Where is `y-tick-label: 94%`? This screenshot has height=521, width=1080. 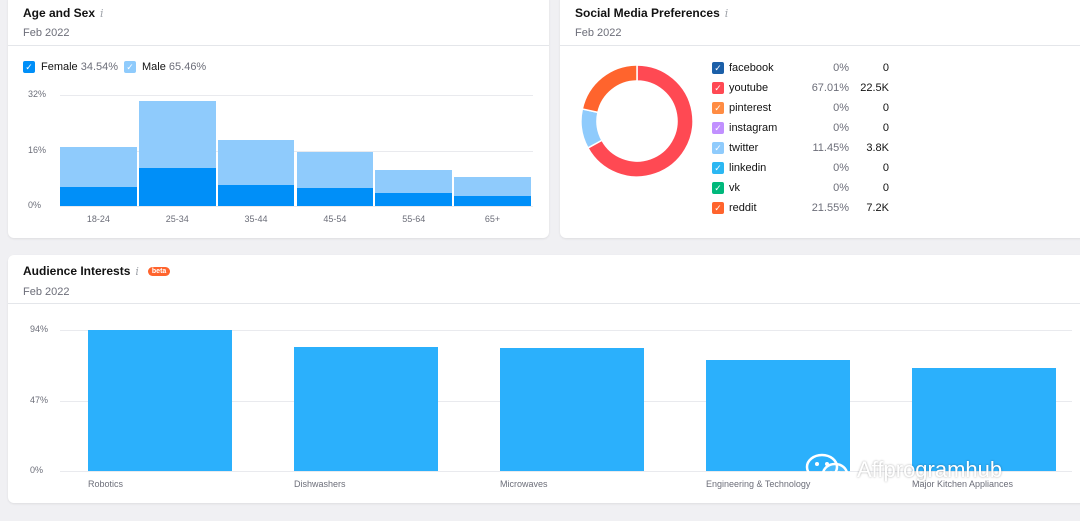 y-tick-label: 94% is located at coordinates (39, 329).